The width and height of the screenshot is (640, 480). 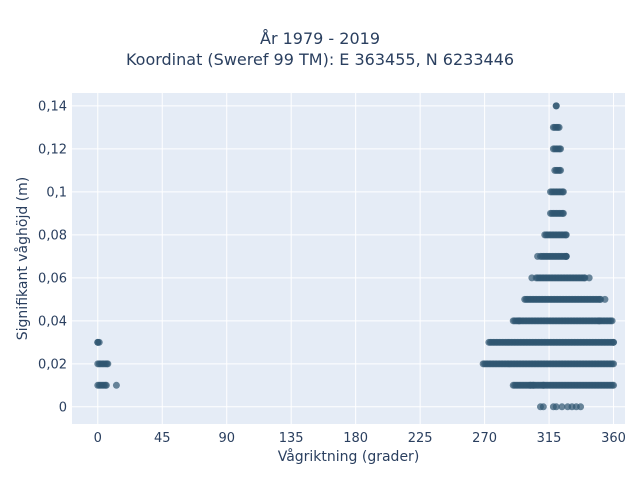 I want to click on y-tick-label: 0,02, so click(x=52, y=364).